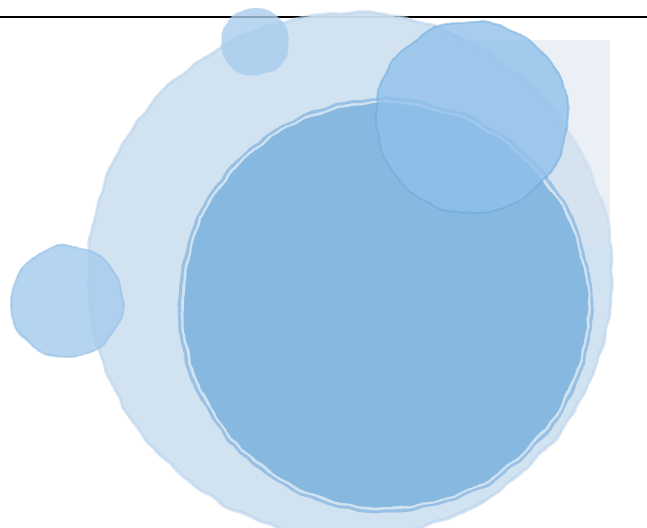 The width and height of the screenshot is (647, 528). I want to click on top-right-circle-icon, so click(472, 117).